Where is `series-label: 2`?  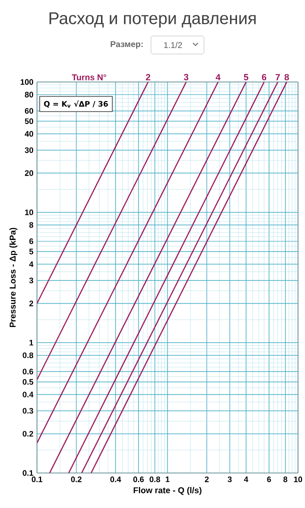 series-label: 2 is located at coordinates (148, 77).